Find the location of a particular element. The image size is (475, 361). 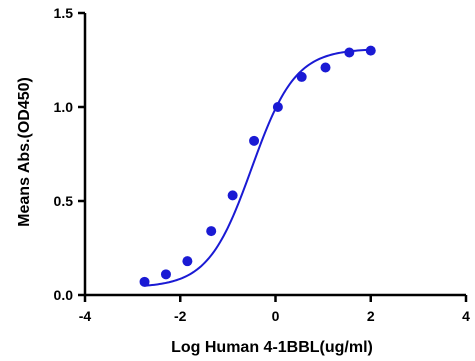

y-axis-title: Means Abs.(OD450) is located at coordinates (24, 152).